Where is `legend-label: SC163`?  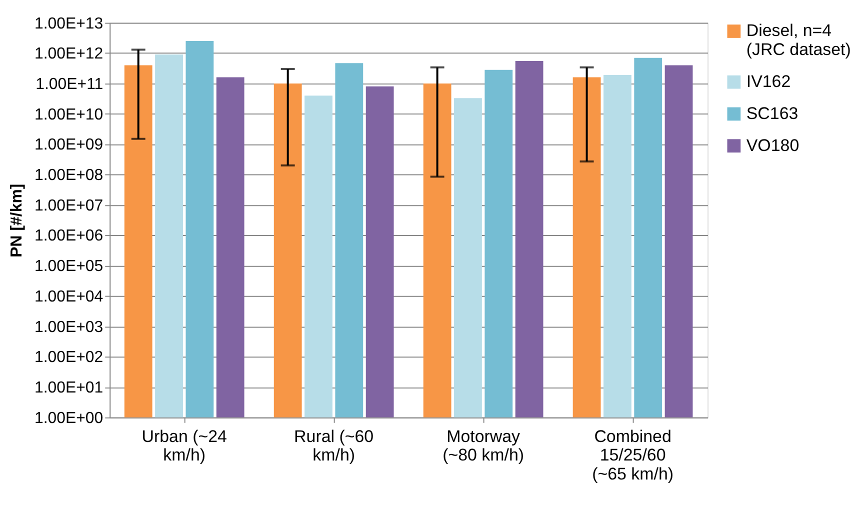
legend-label: SC163 is located at coordinates (772, 113).